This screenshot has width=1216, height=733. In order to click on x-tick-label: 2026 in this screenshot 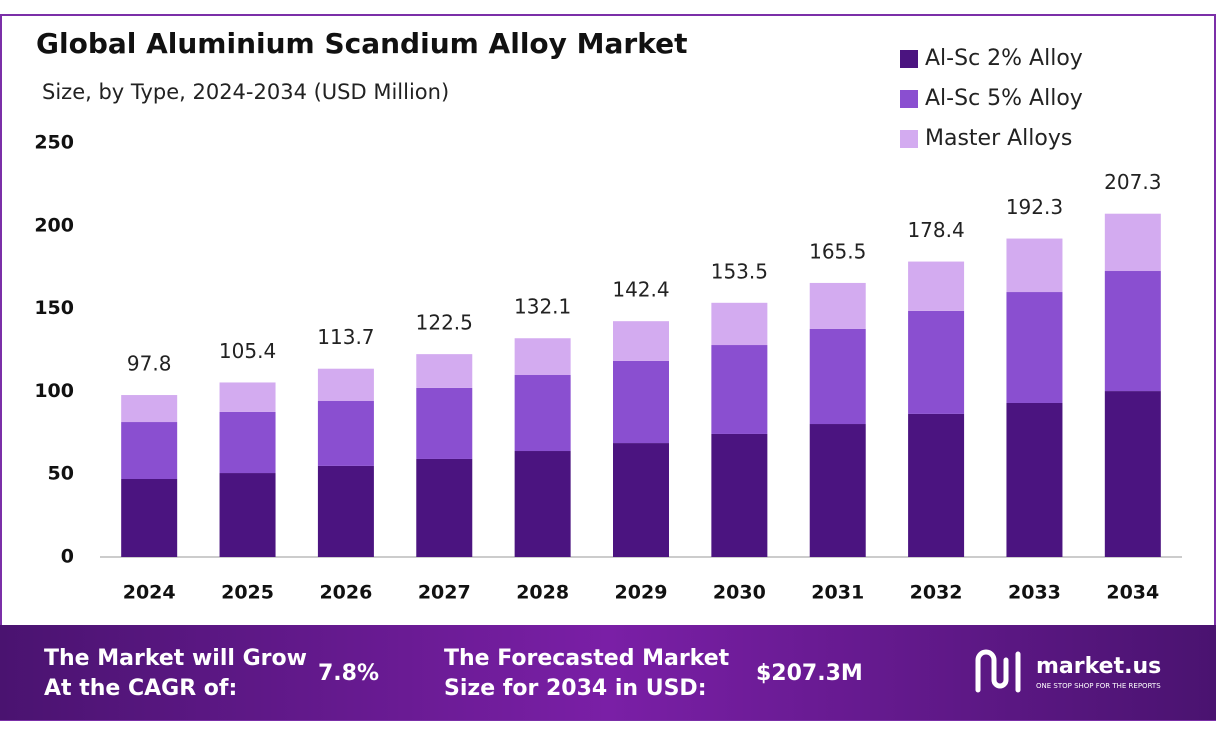, I will do `click(345, 593)`.